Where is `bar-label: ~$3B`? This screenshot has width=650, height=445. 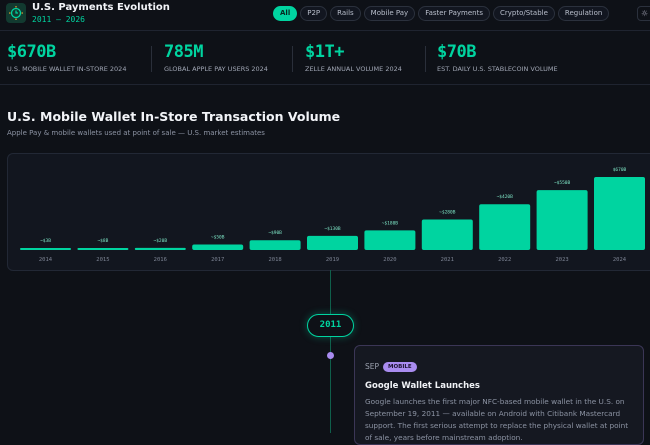
bar-label: ~$3B is located at coordinates (45, 241).